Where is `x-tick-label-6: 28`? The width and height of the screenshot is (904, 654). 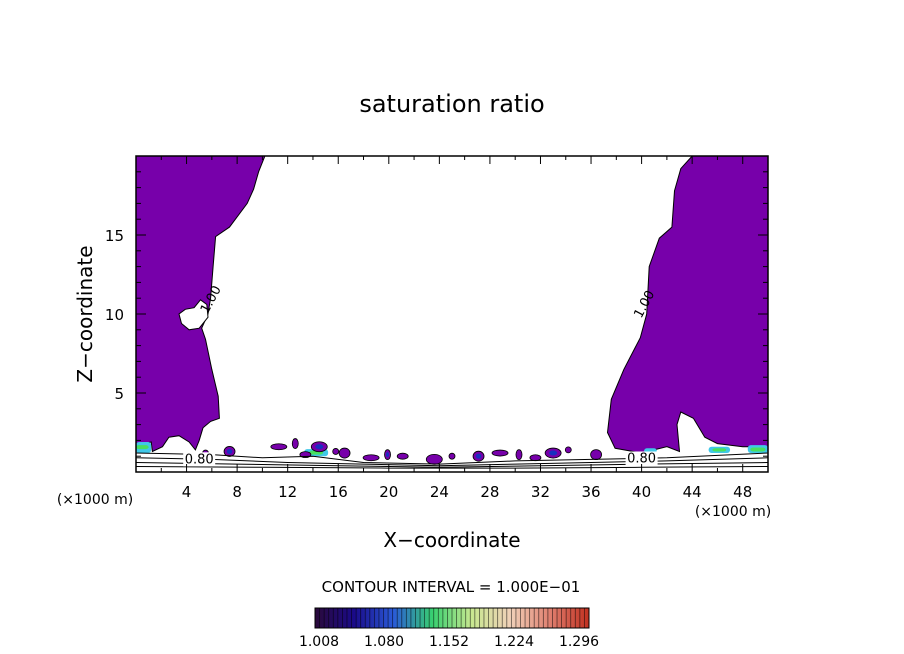 x-tick-label-6: 28 is located at coordinates (489, 492).